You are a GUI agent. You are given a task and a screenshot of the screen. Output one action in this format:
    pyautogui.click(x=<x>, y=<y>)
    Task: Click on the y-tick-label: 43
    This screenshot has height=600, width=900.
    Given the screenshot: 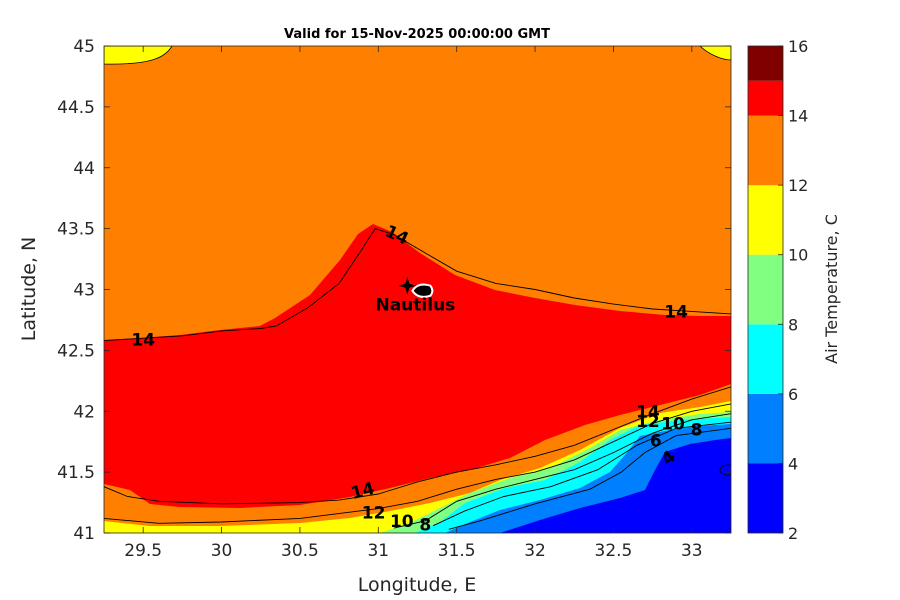 What is the action you would take?
    pyautogui.click(x=84, y=291)
    